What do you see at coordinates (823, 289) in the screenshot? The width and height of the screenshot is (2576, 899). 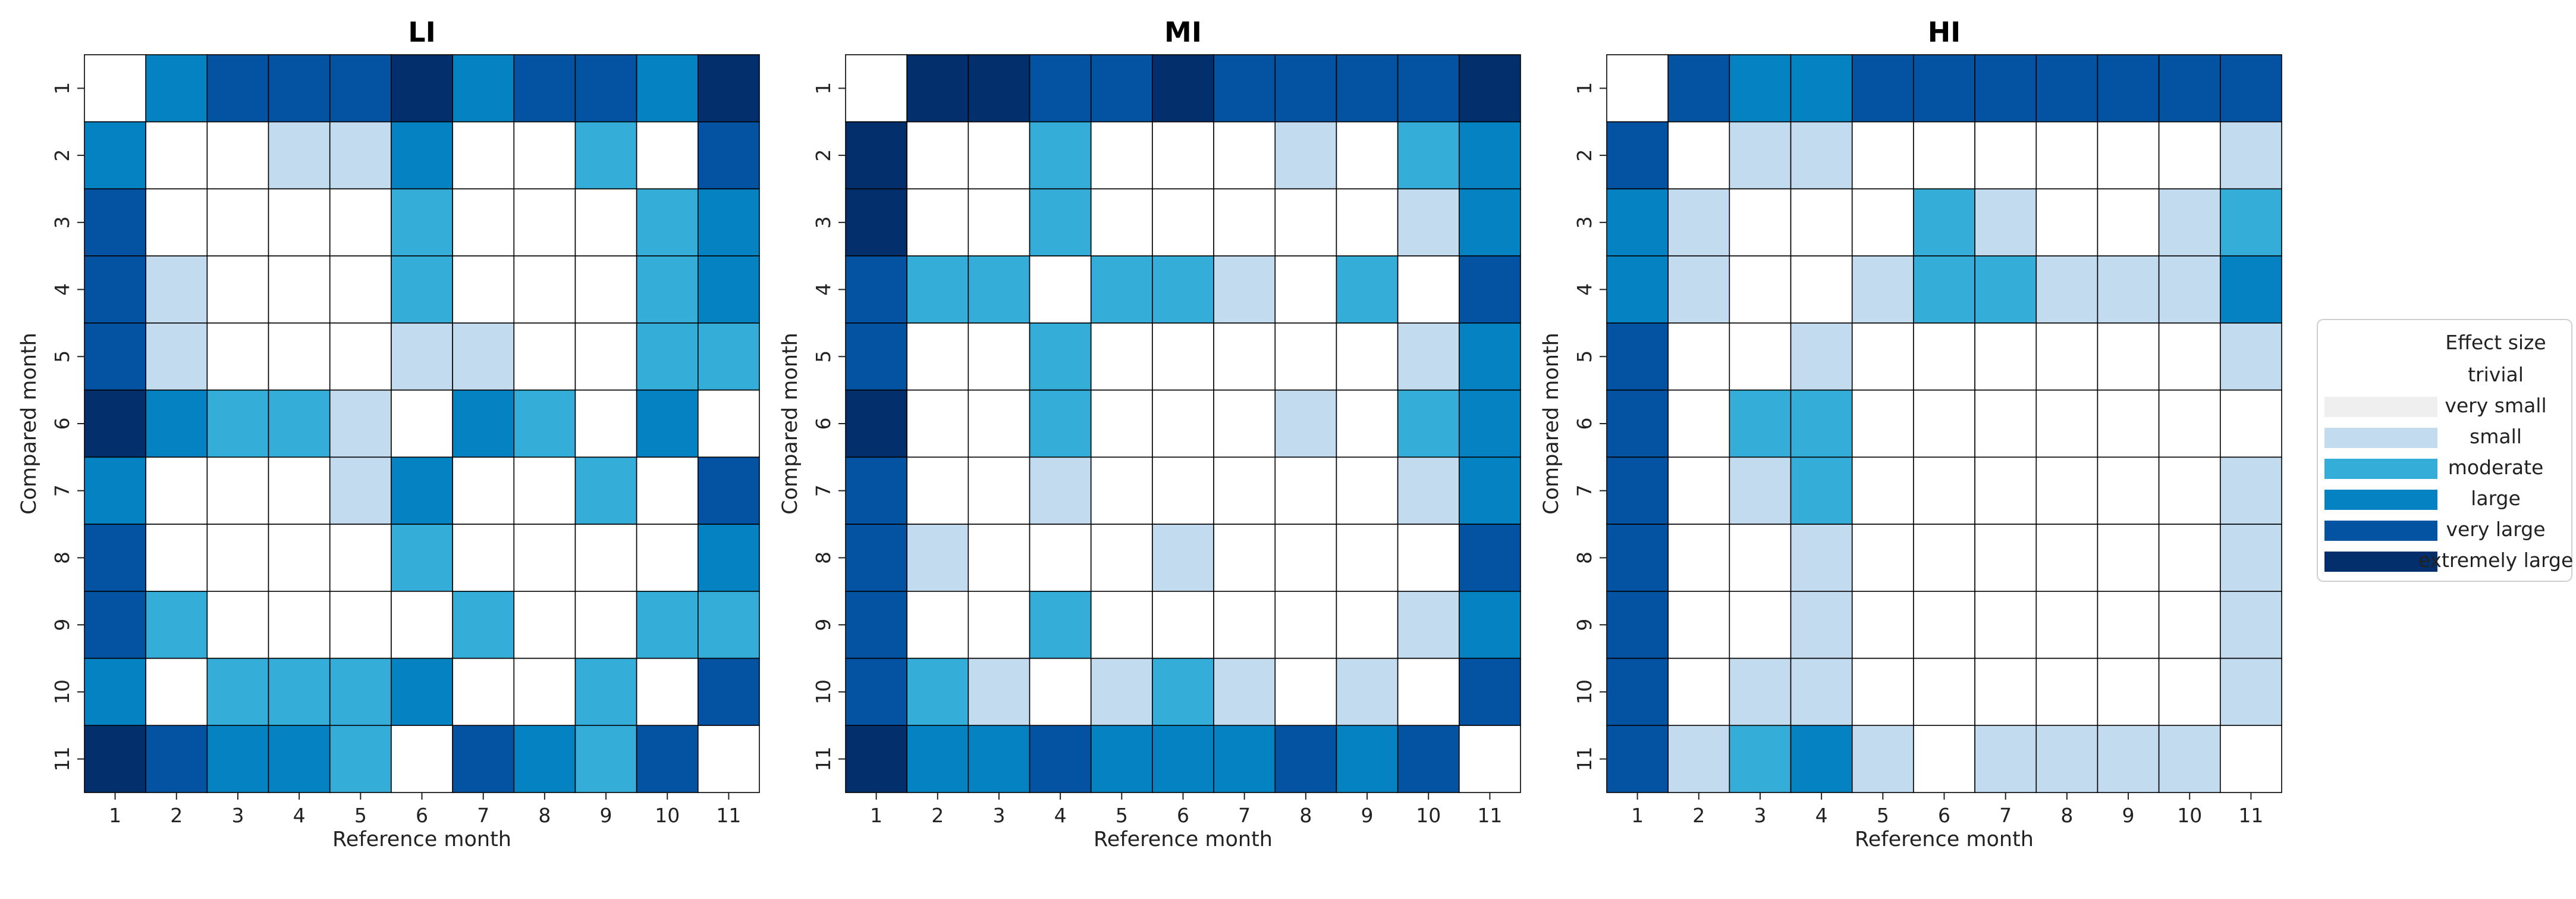 I see `y-tick-label: 4` at bounding box center [823, 289].